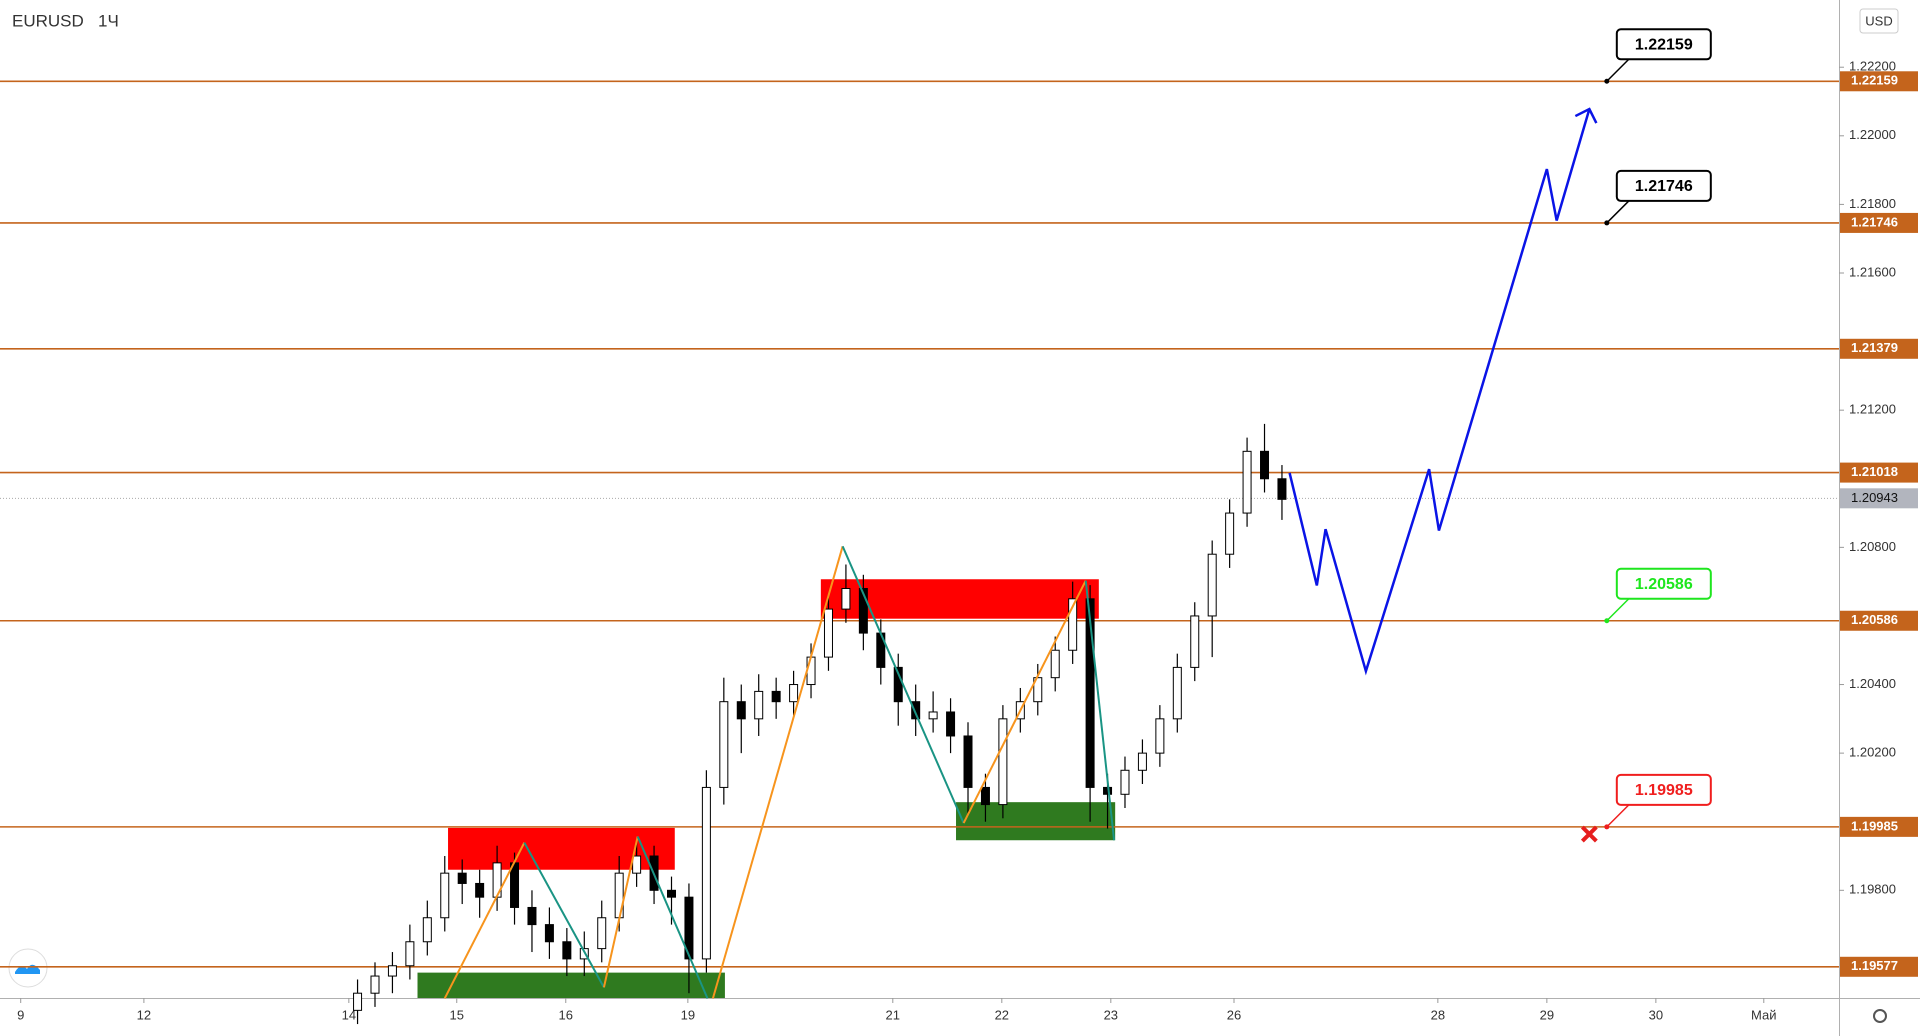  I want to click on stop-mark, so click(1589, 834).